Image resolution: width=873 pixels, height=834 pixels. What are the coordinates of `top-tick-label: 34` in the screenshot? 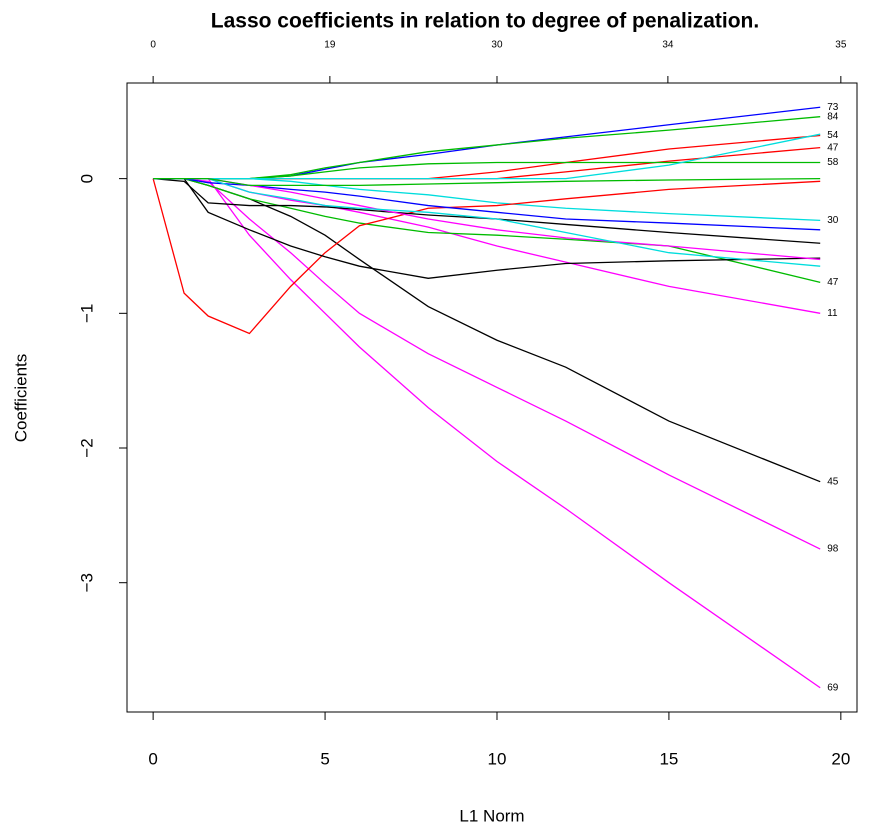 It's located at (668, 45).